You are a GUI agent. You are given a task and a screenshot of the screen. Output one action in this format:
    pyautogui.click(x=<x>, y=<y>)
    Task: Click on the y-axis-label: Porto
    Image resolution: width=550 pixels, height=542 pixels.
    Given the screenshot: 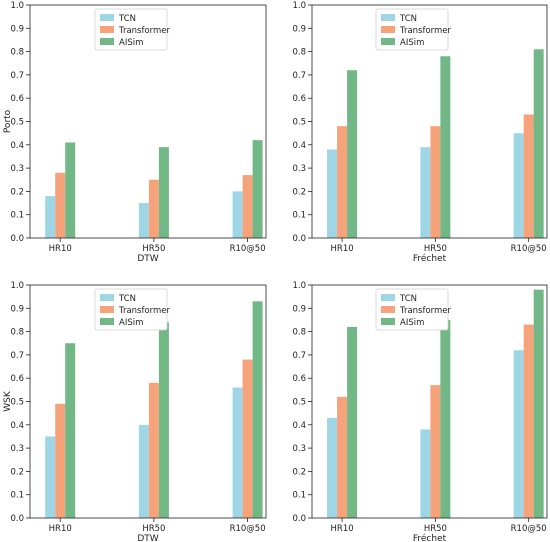 What is the action you would take?
    pyautogui.click(x=8, y=121)
    